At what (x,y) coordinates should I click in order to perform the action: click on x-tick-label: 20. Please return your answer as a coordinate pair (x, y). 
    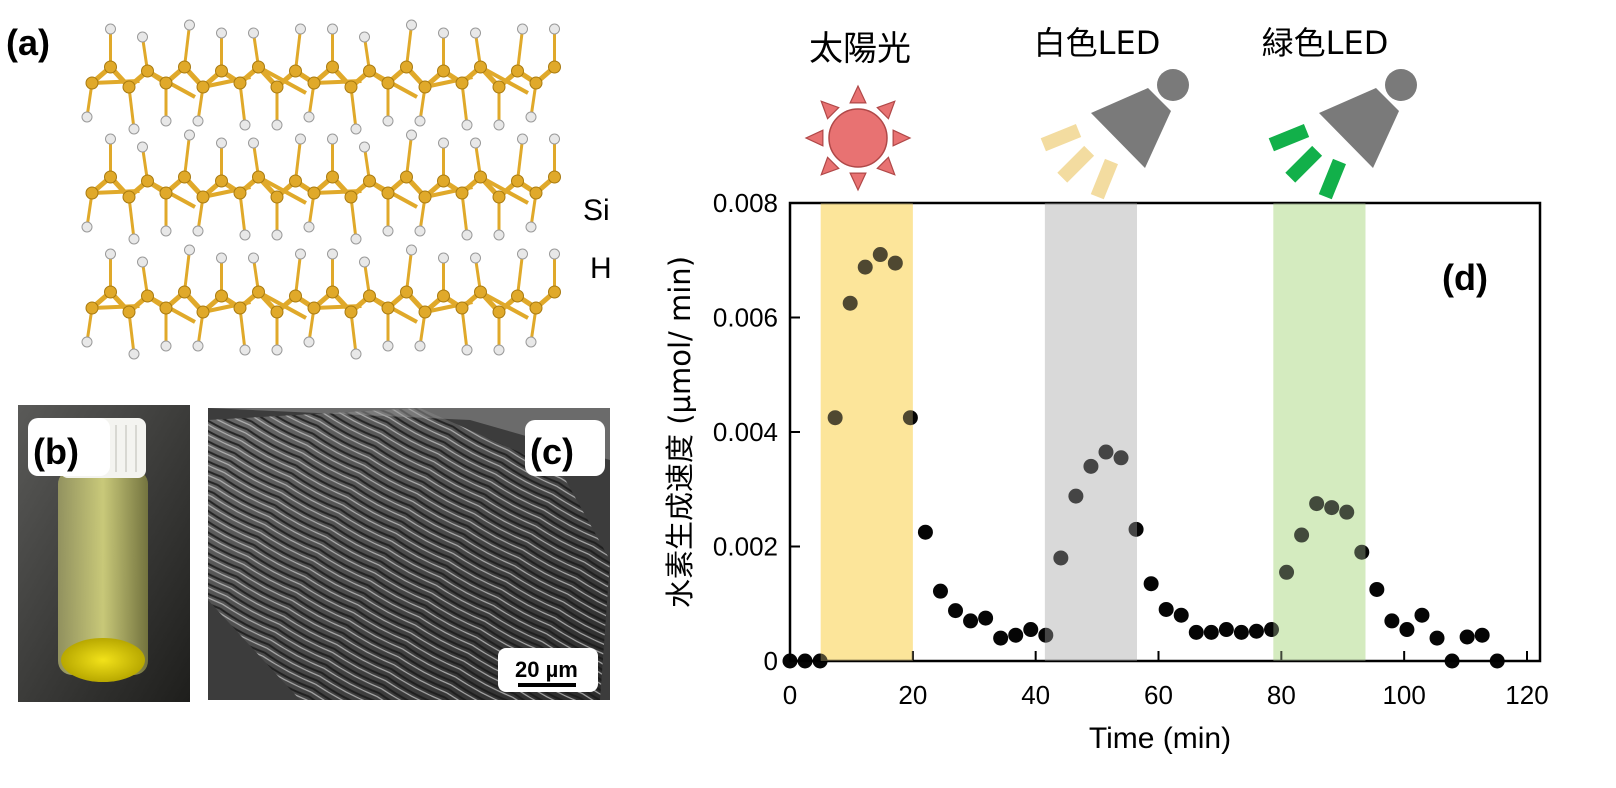
    Looking at the image, I should click on (912, 695).